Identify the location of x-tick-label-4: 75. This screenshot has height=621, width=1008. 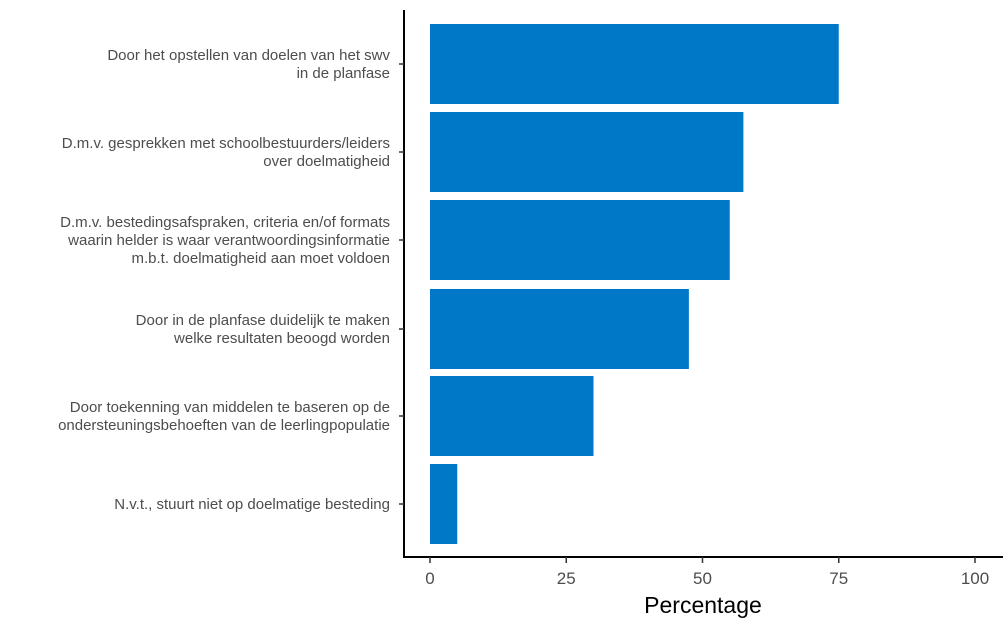
(838, 578).